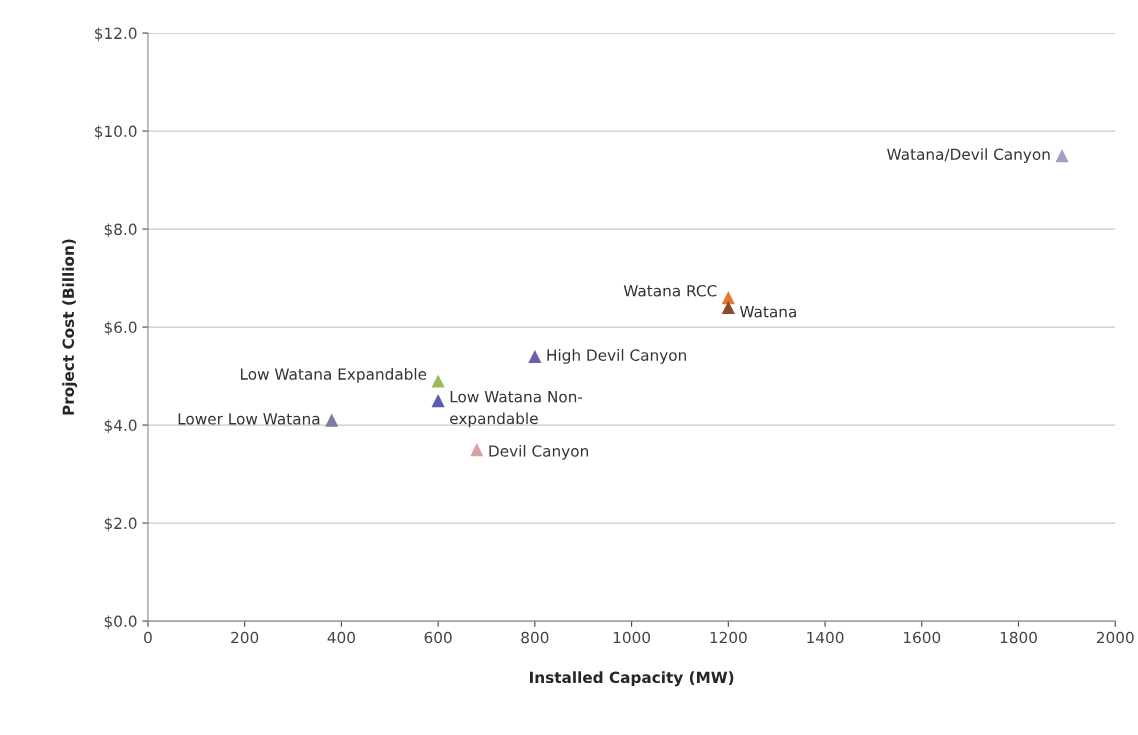  What do you see at coordinates (120, 524) in the screenshot?
I see `y-tick-label: $2.0` at bounding box center [120, 524].